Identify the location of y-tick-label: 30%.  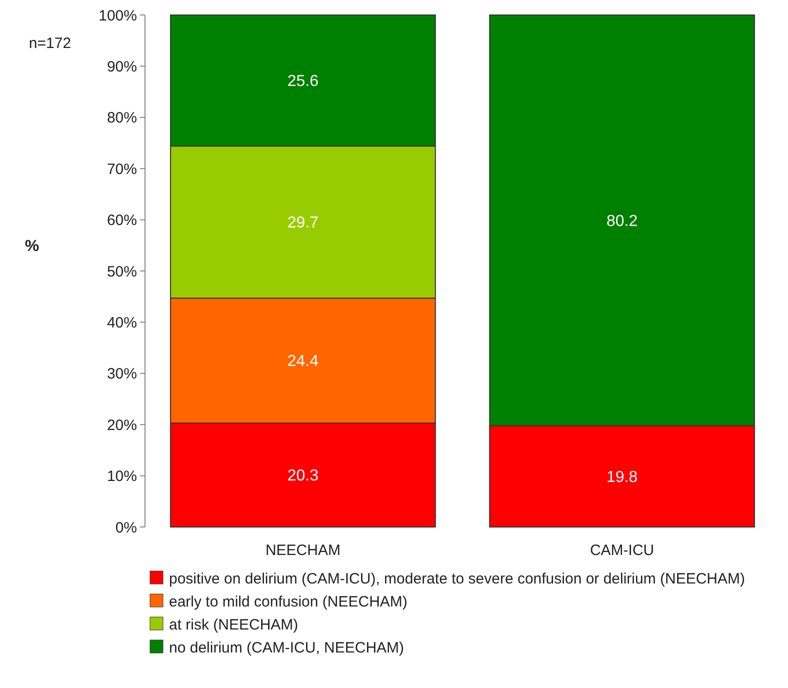
(121, 374).